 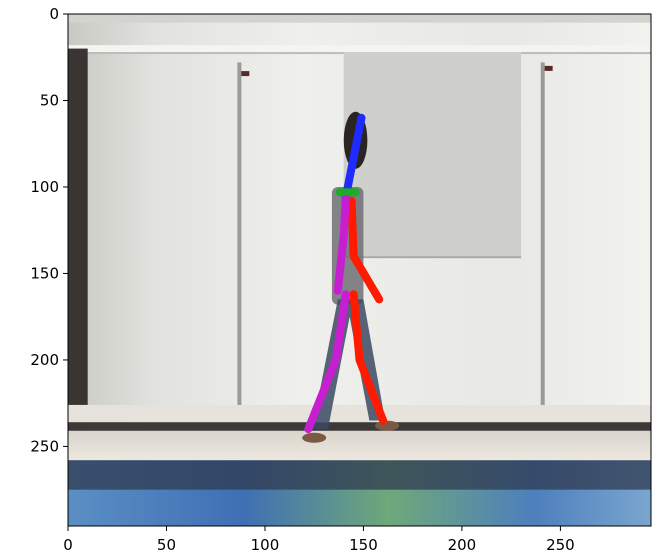 I want to click on right-pole, so click(x=542, y=239).